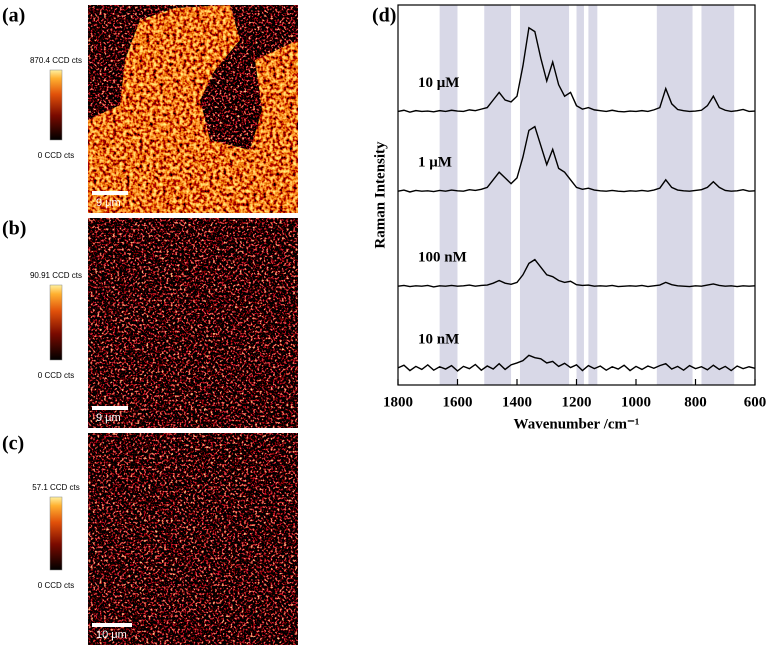 This screenshot has width=771, height=653. I want to click on x-tick-label: 800, so click(695, 402).